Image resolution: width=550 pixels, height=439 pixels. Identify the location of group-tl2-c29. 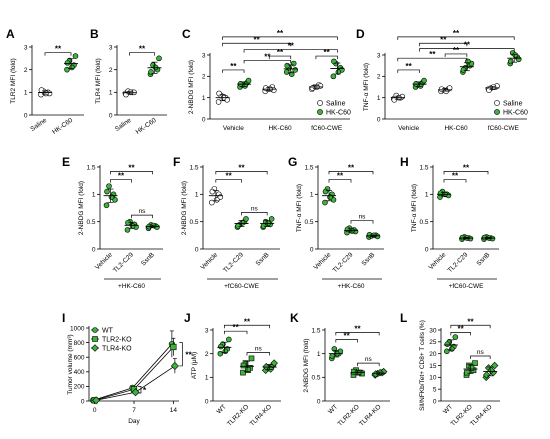
(351, 230).